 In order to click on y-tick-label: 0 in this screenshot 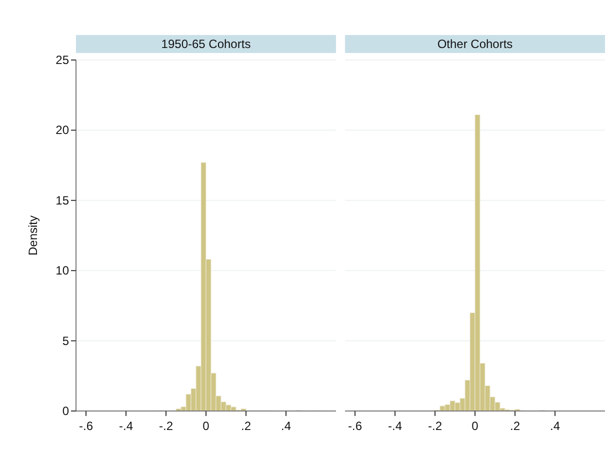, I will do `click(66, 411)`.